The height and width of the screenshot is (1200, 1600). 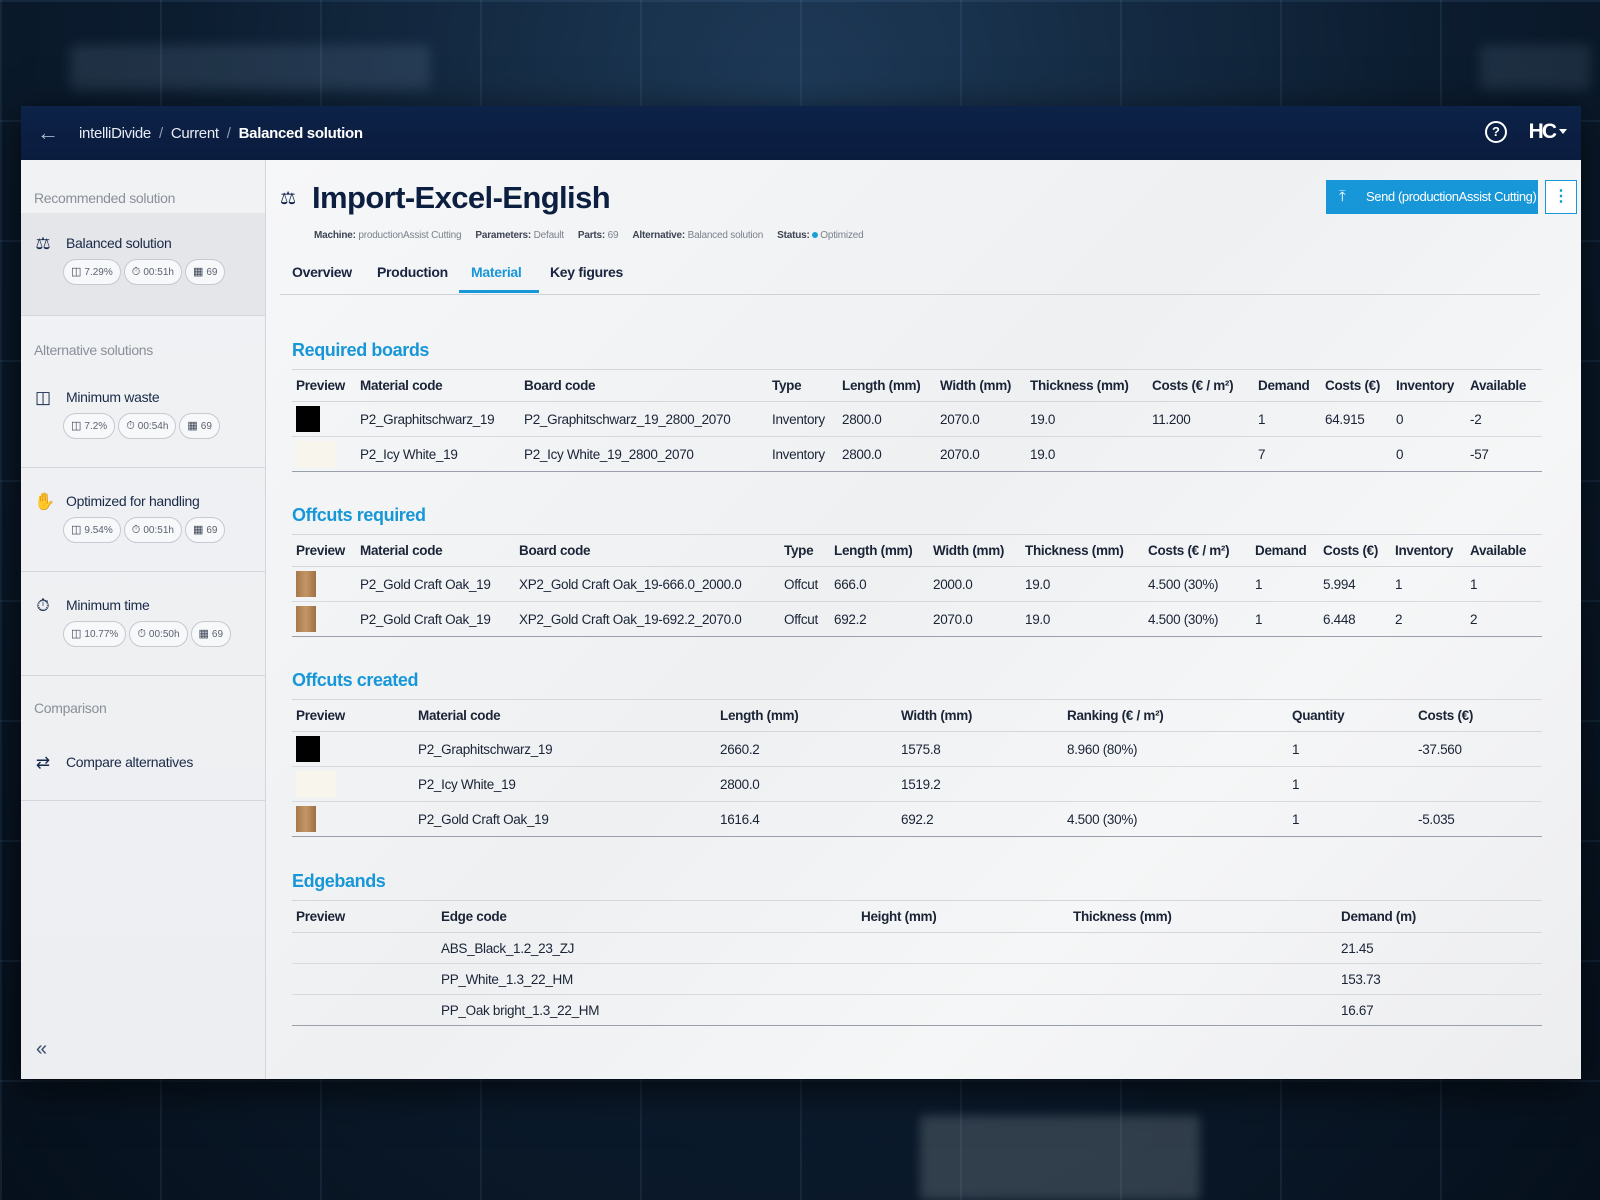 What do you see at coordinates (43, 605) in the screenshot?
I see `timer-icon: ⏱` at bounding box center [43, 605].